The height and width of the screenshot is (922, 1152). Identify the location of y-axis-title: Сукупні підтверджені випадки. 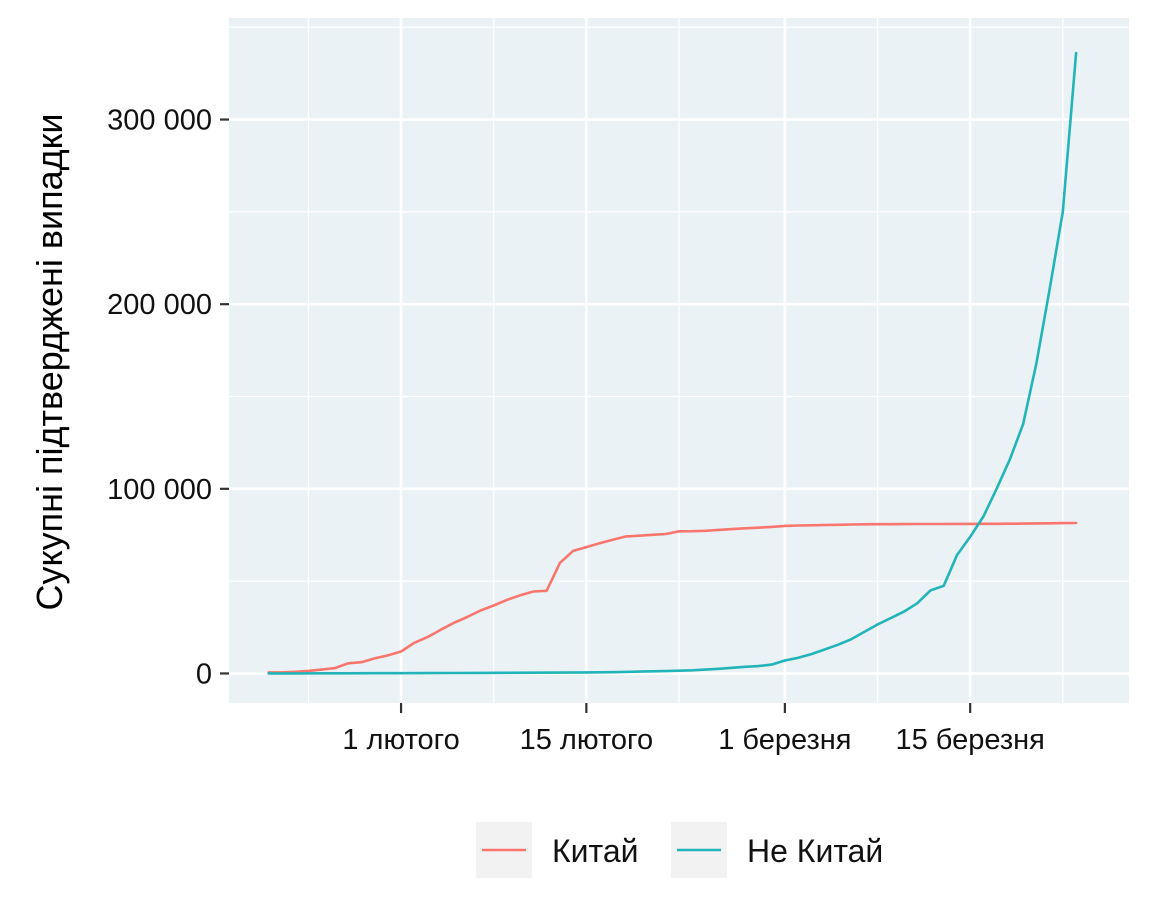
(49, 361).